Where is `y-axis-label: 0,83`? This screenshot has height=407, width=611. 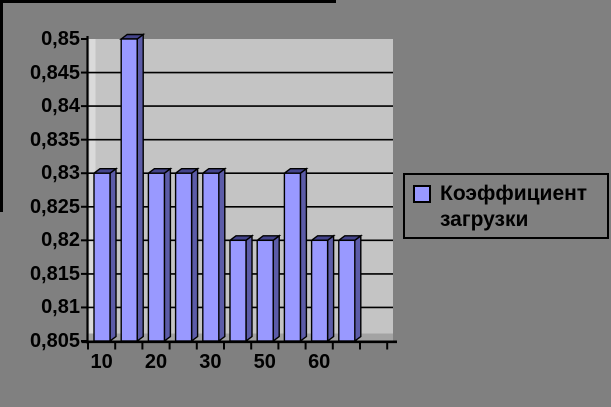 y-axis-label: 0,83 is located at coordinates (60, 173).